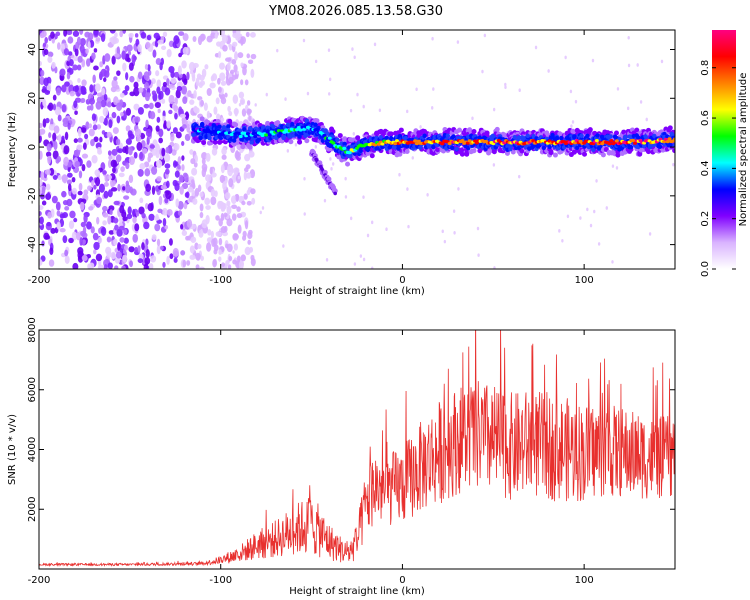  Describe the element at coordinates (705, 219) in the screenshot. I see `colorbar-tick-label: 0.2` at that location.